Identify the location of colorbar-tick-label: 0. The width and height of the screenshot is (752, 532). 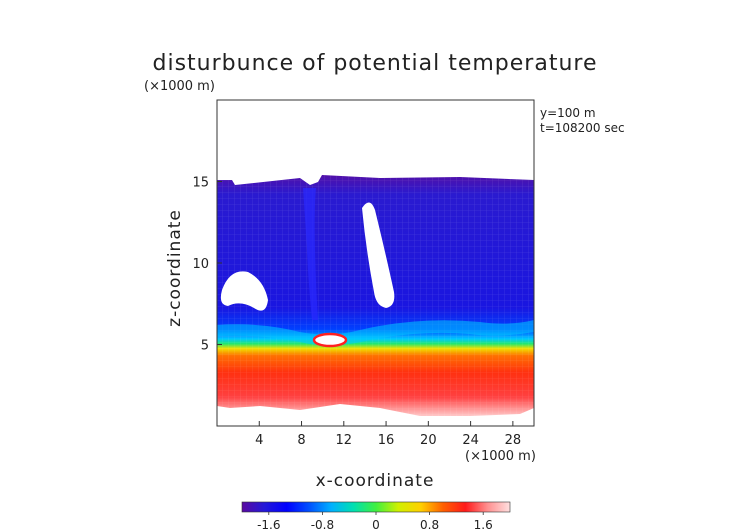
(376, 525).